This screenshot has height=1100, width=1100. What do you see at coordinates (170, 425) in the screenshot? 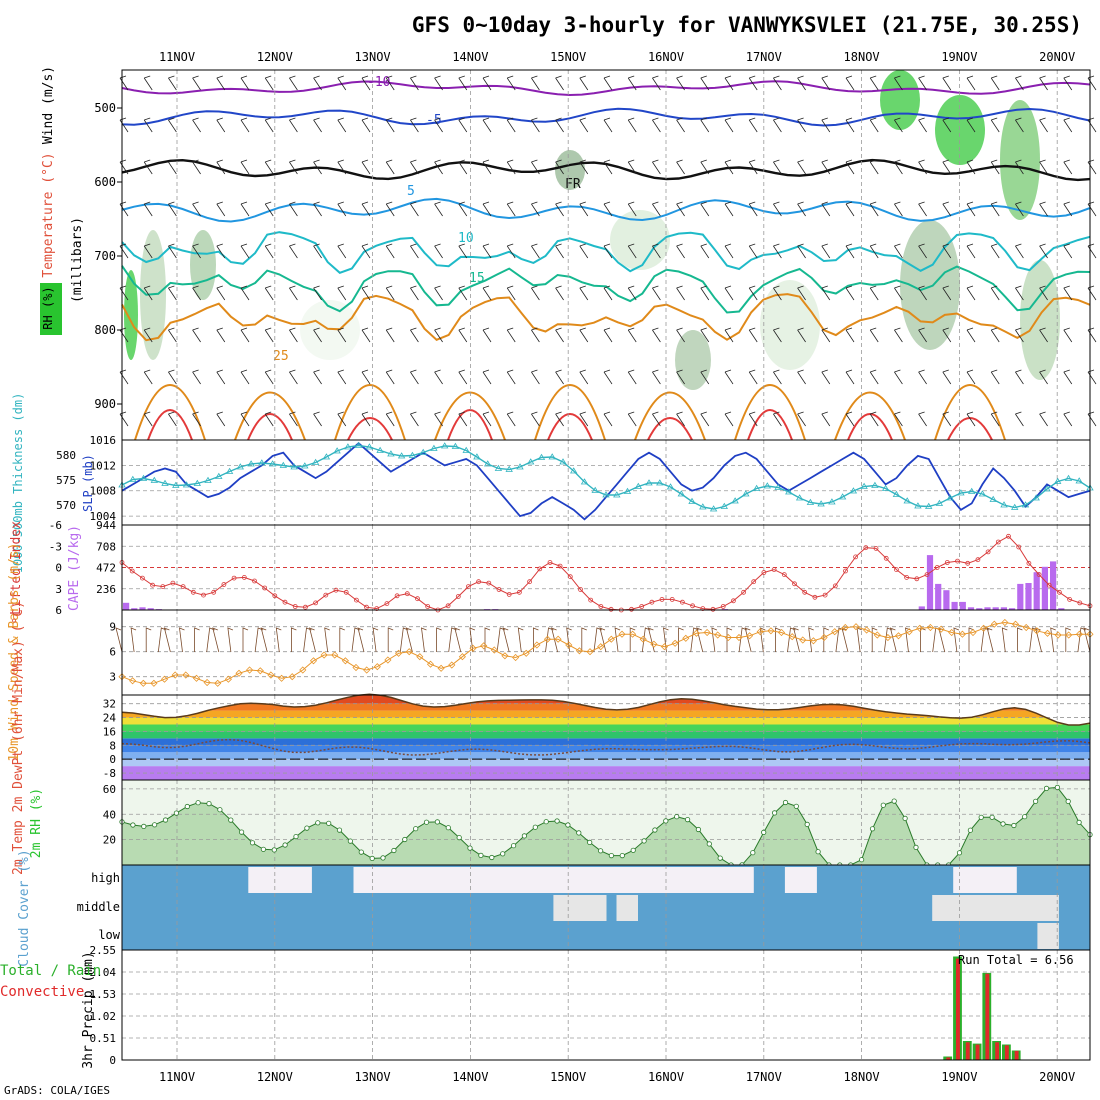
I see `hot-contour` at bounding box center [170, 425].